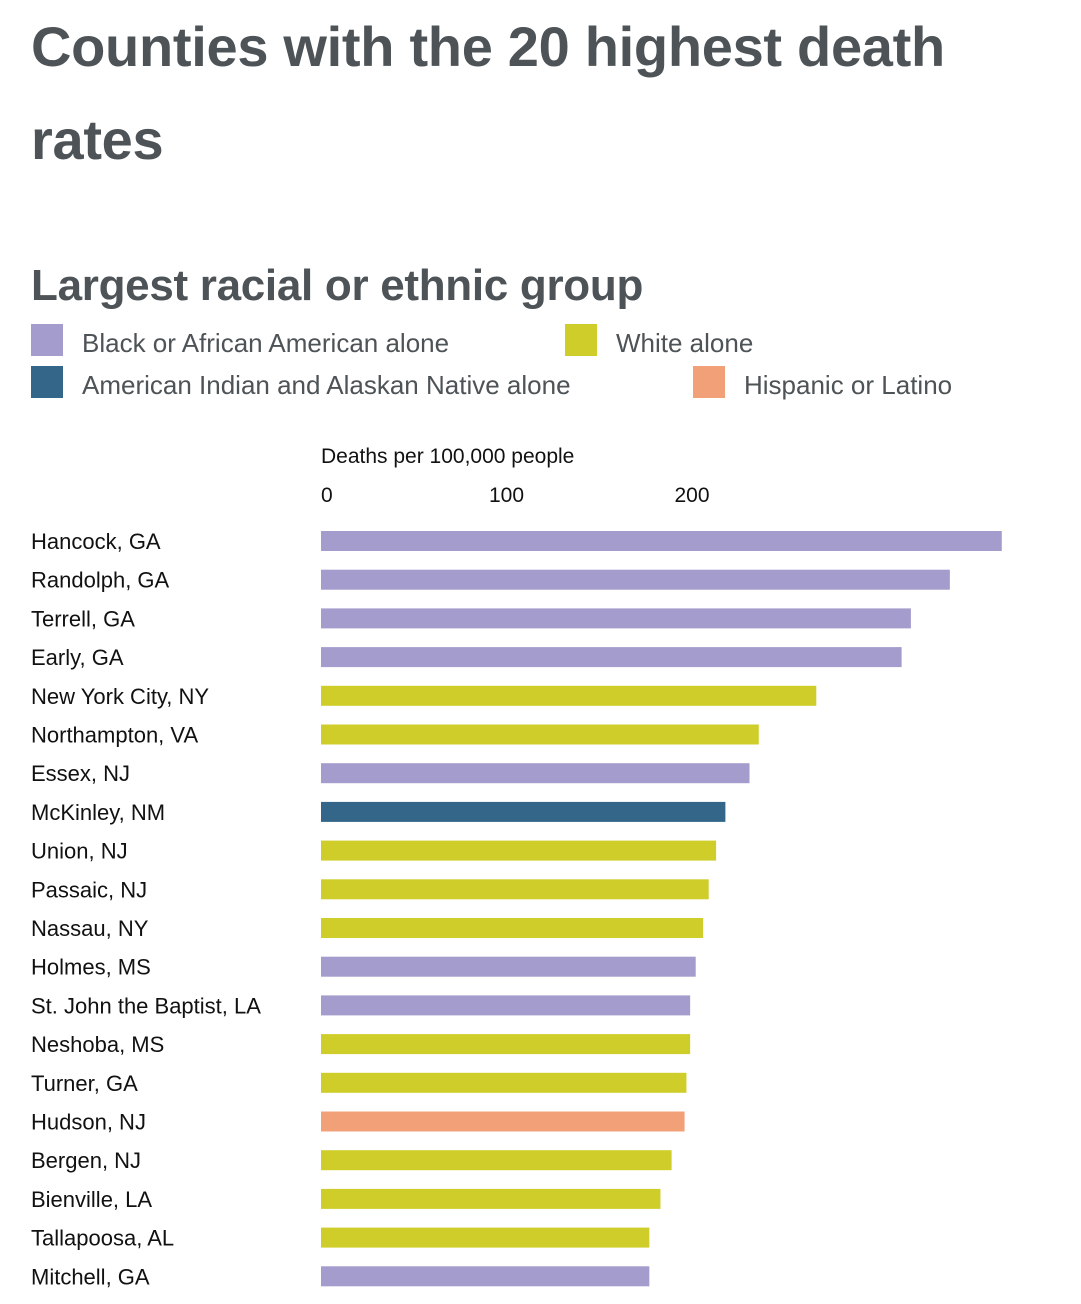  What do you see at coordinates (47, 340) in the screenshot?
I see `legend-swatch-black` at bounding box center [47, 340].